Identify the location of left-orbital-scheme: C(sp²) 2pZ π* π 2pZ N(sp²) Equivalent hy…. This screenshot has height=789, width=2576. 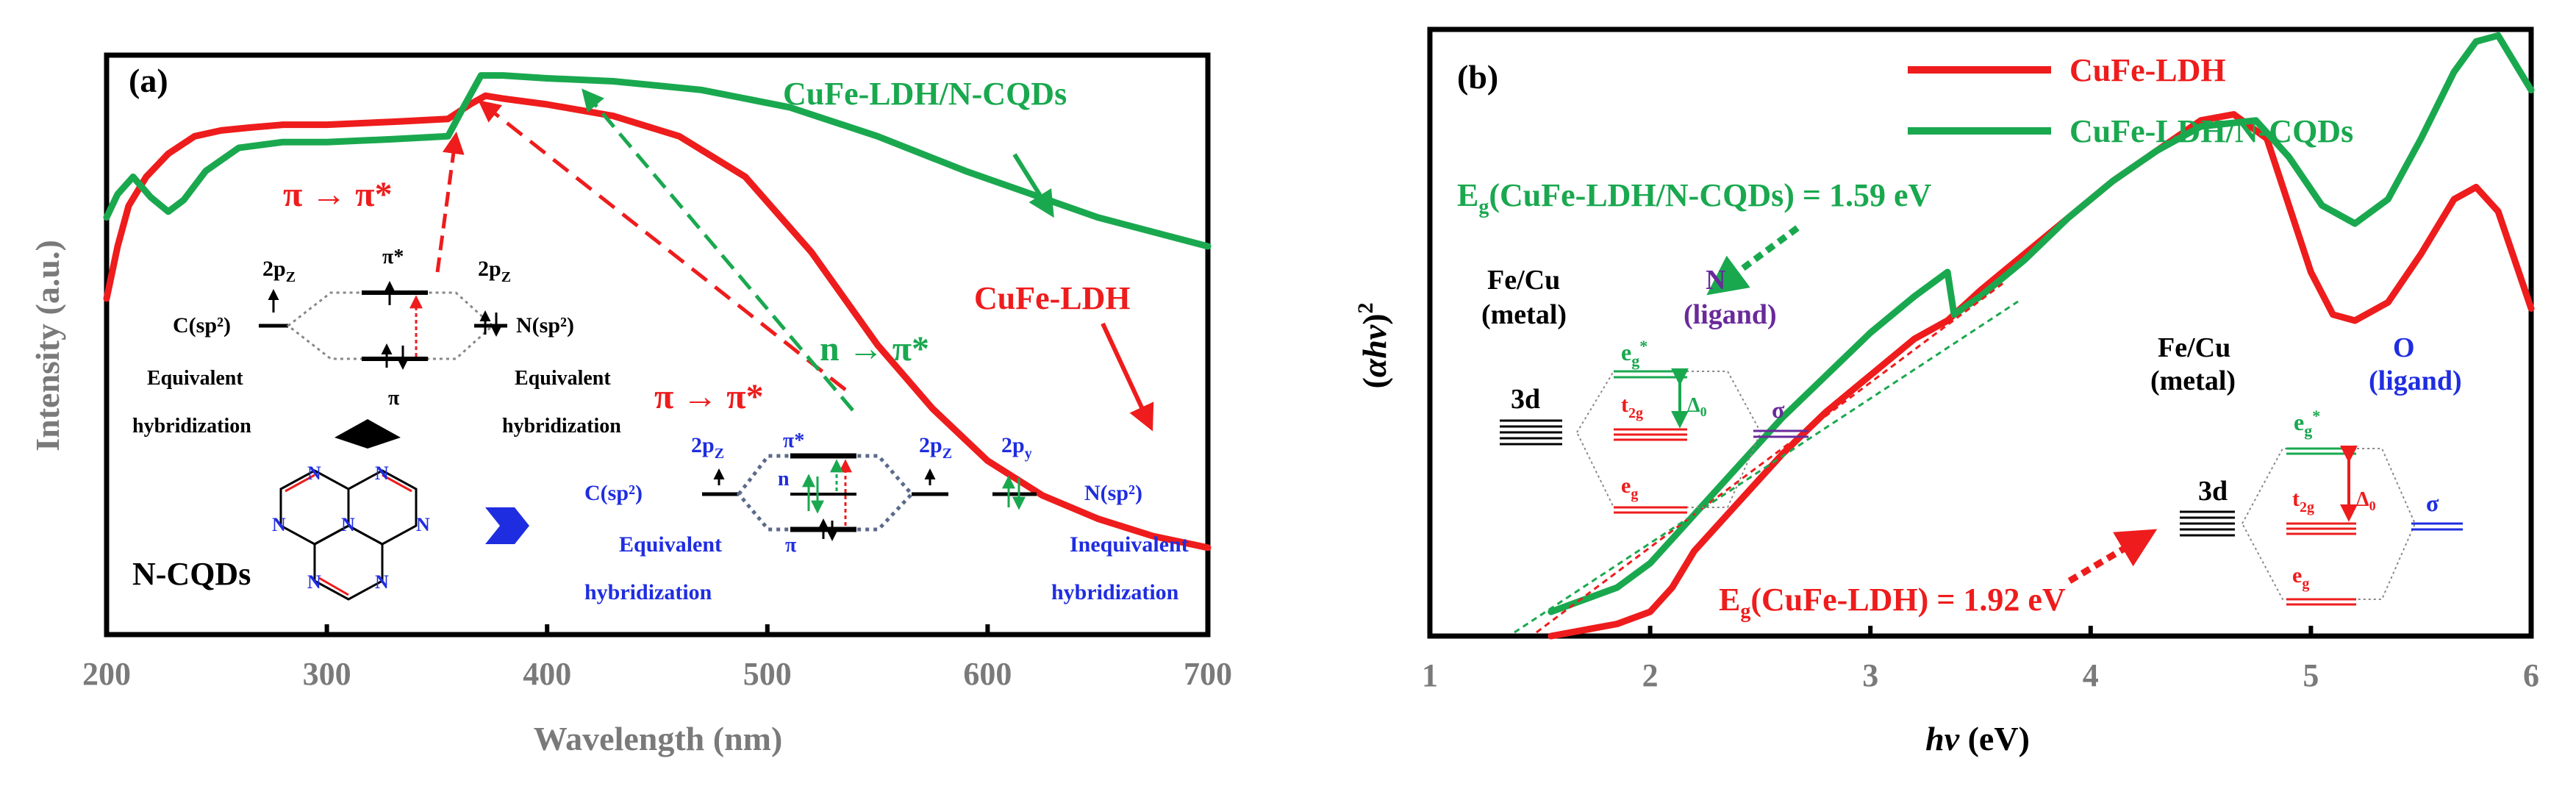
(377, 342).